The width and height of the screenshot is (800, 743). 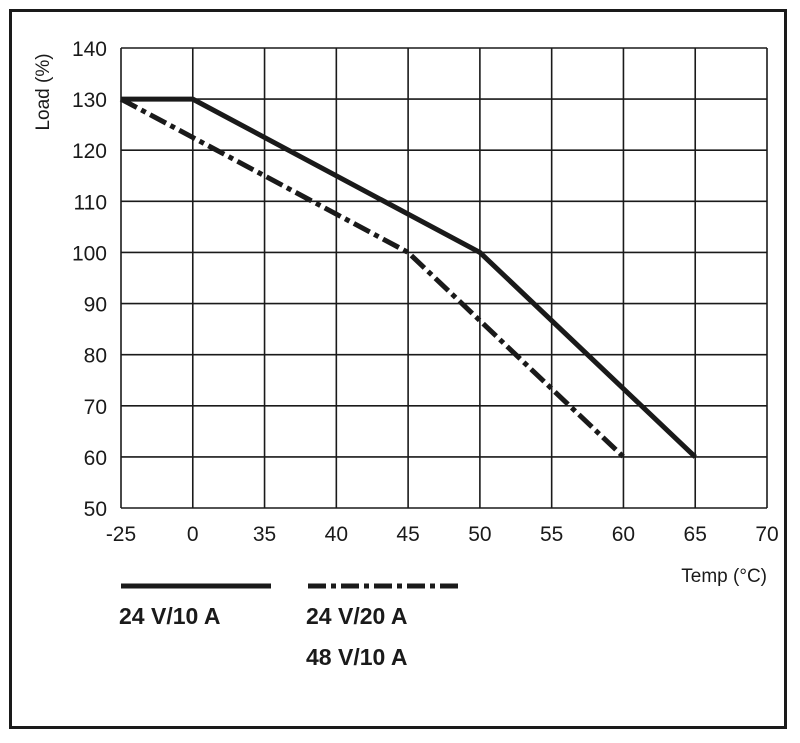 What do you see at coordinates (264, 534) in the screenshot?
I see `x-tick-label: 35` at bounding box center [264, 534].